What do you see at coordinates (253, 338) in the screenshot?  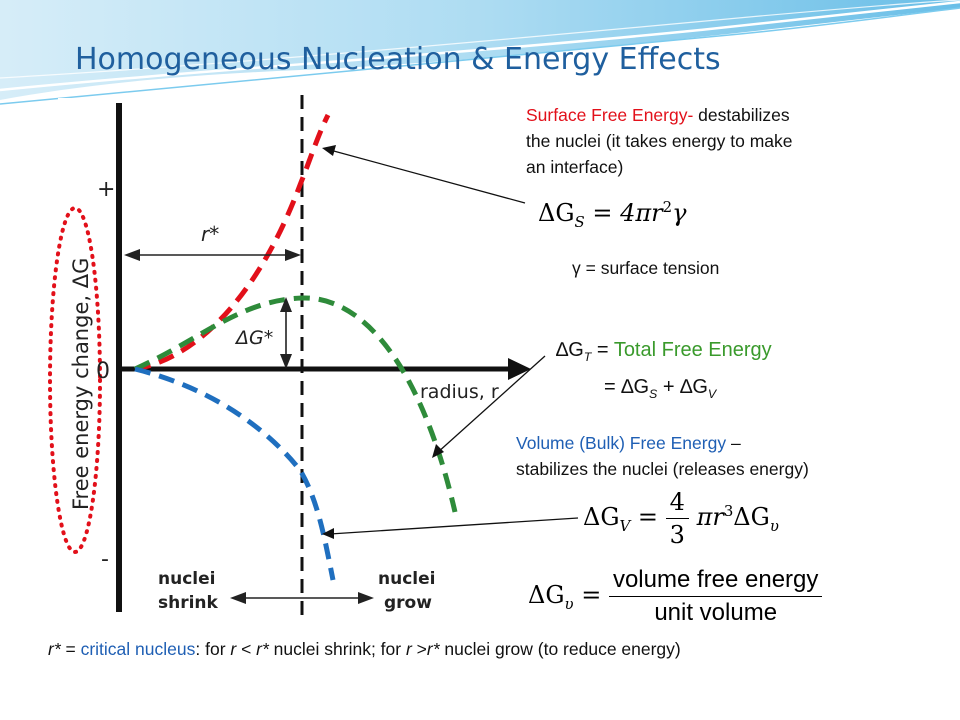 I see `delta-g-star-label: ΔG*` at bounding box center [253, 338].